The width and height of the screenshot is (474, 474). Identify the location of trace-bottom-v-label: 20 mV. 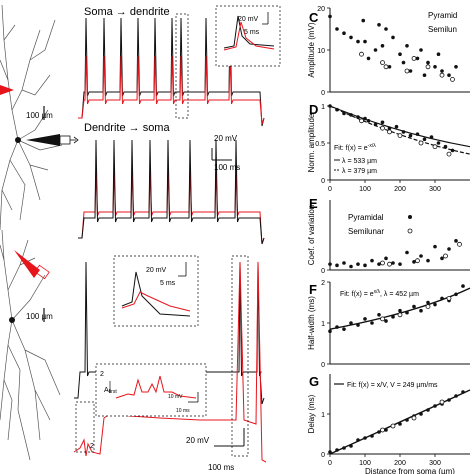
(198, 440).